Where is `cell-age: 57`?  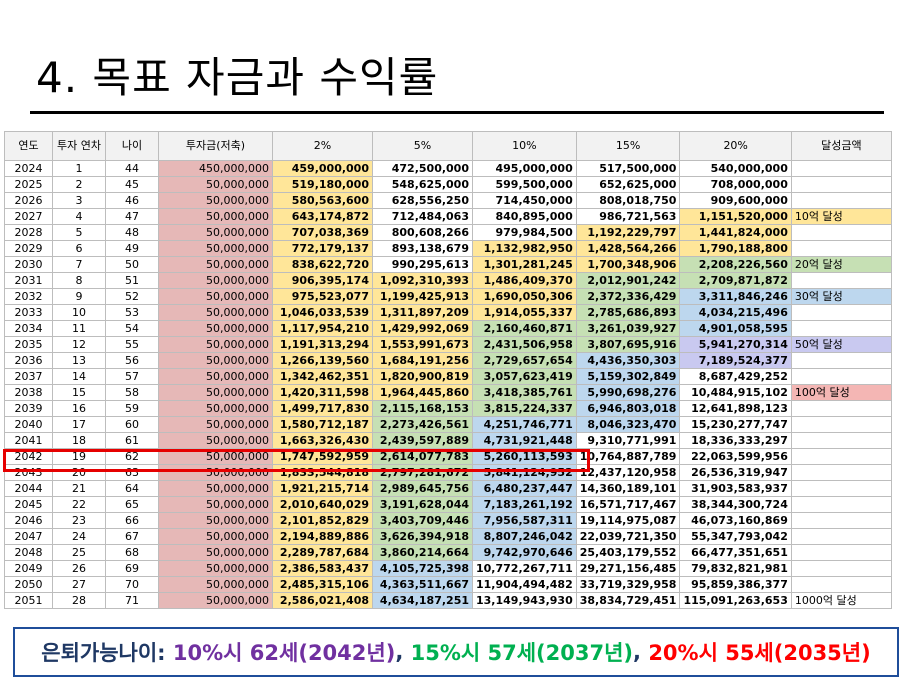
cell-age: 57 is located at coordinates (132, 376).